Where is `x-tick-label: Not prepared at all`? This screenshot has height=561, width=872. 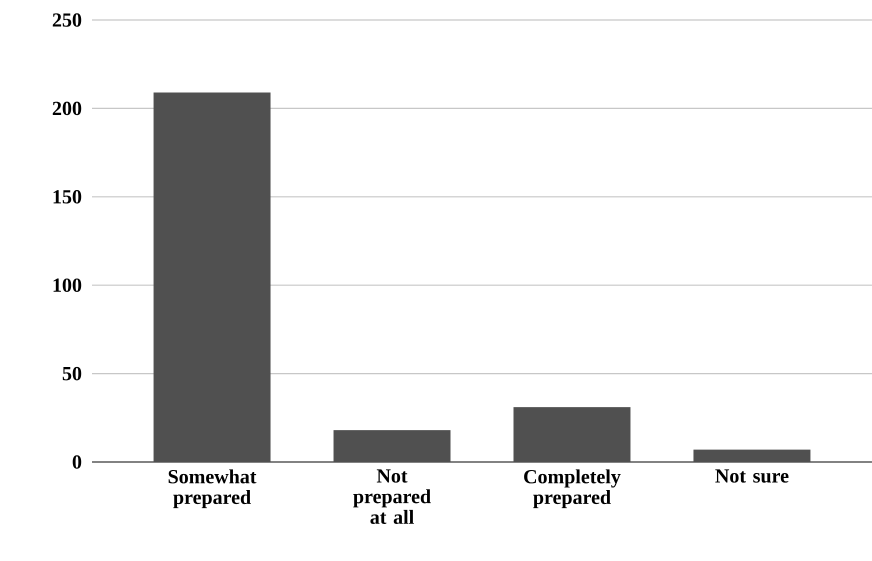
x-tick-label: Not prepared at all is located at coordinates (392, 496).